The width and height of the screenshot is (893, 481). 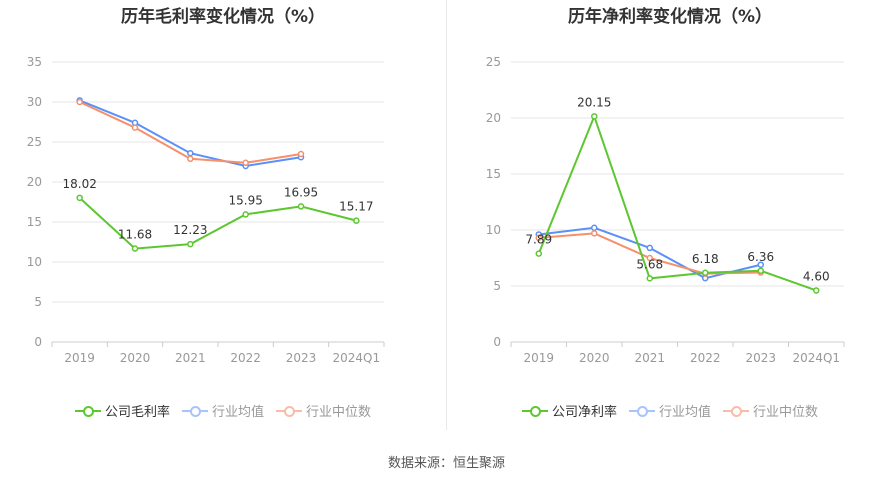 What do you see at coordinates (649, 264) in the screenshot?
I see `data-label: 5.68` at bounding box center [649, 264].